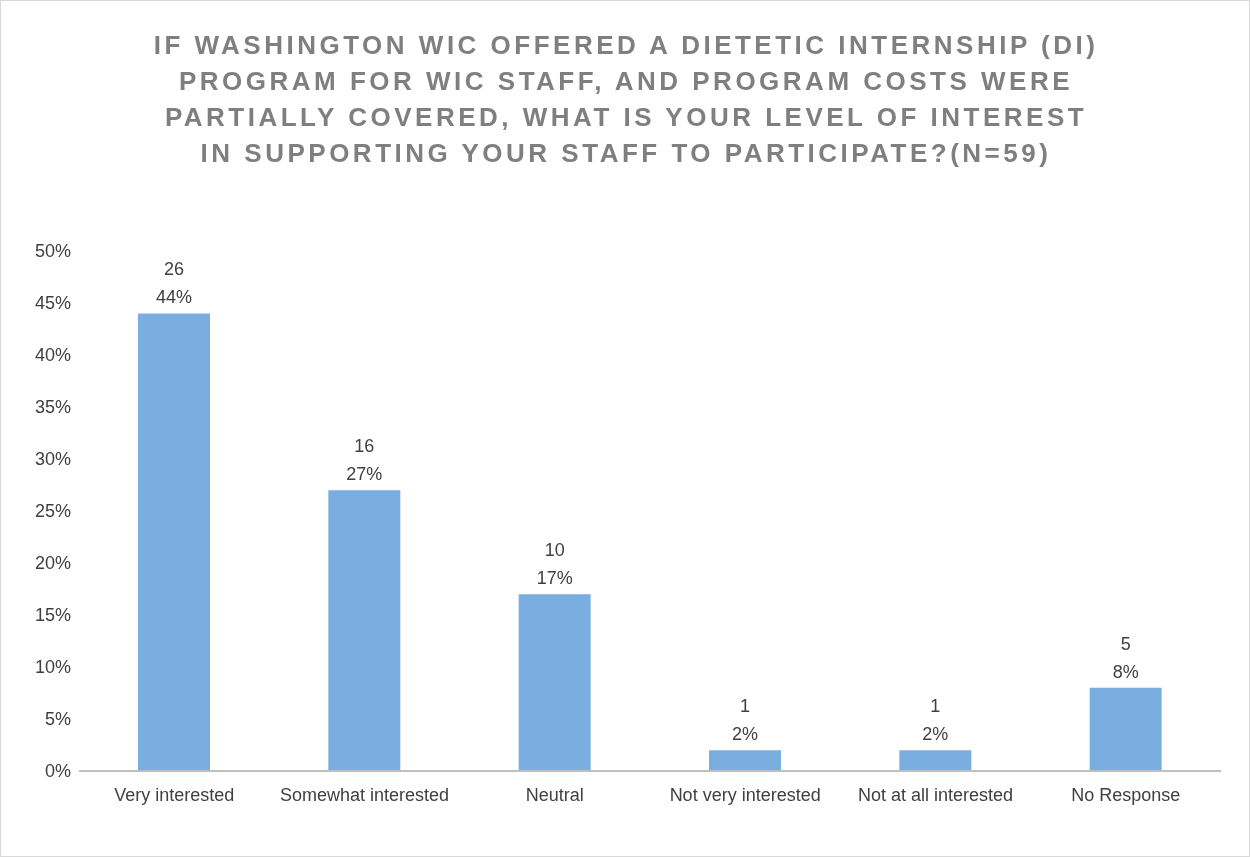 The width and height of the screenshot is (1250, 857). What do you see at coordinates (52, 251) in the screenshot?
I see `y-tick-label: 50%` at bounding box center [52, 251].